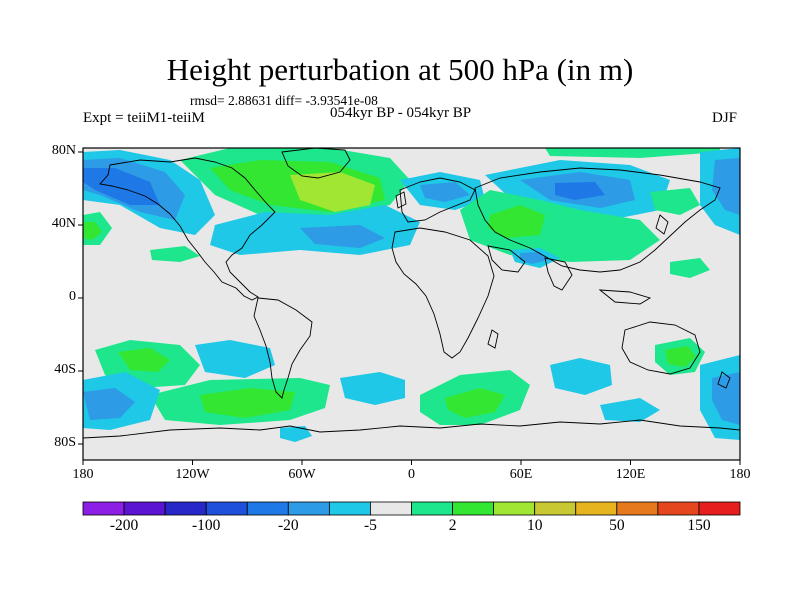 The height and width of the screenshot is (600, 800). I want to click on colorbar-label: 2, so click(452, 525).